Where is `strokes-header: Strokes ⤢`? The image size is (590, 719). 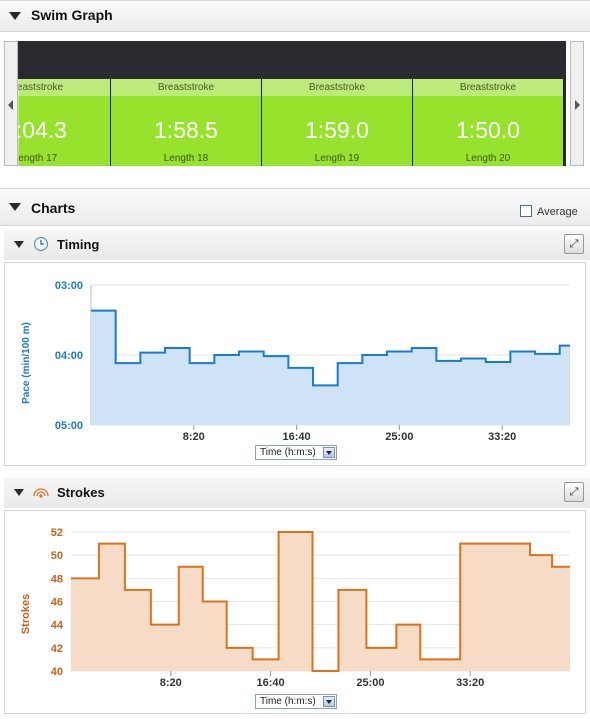 strokes-header: Strokes ⤢ is located at coordinates (297, 493).